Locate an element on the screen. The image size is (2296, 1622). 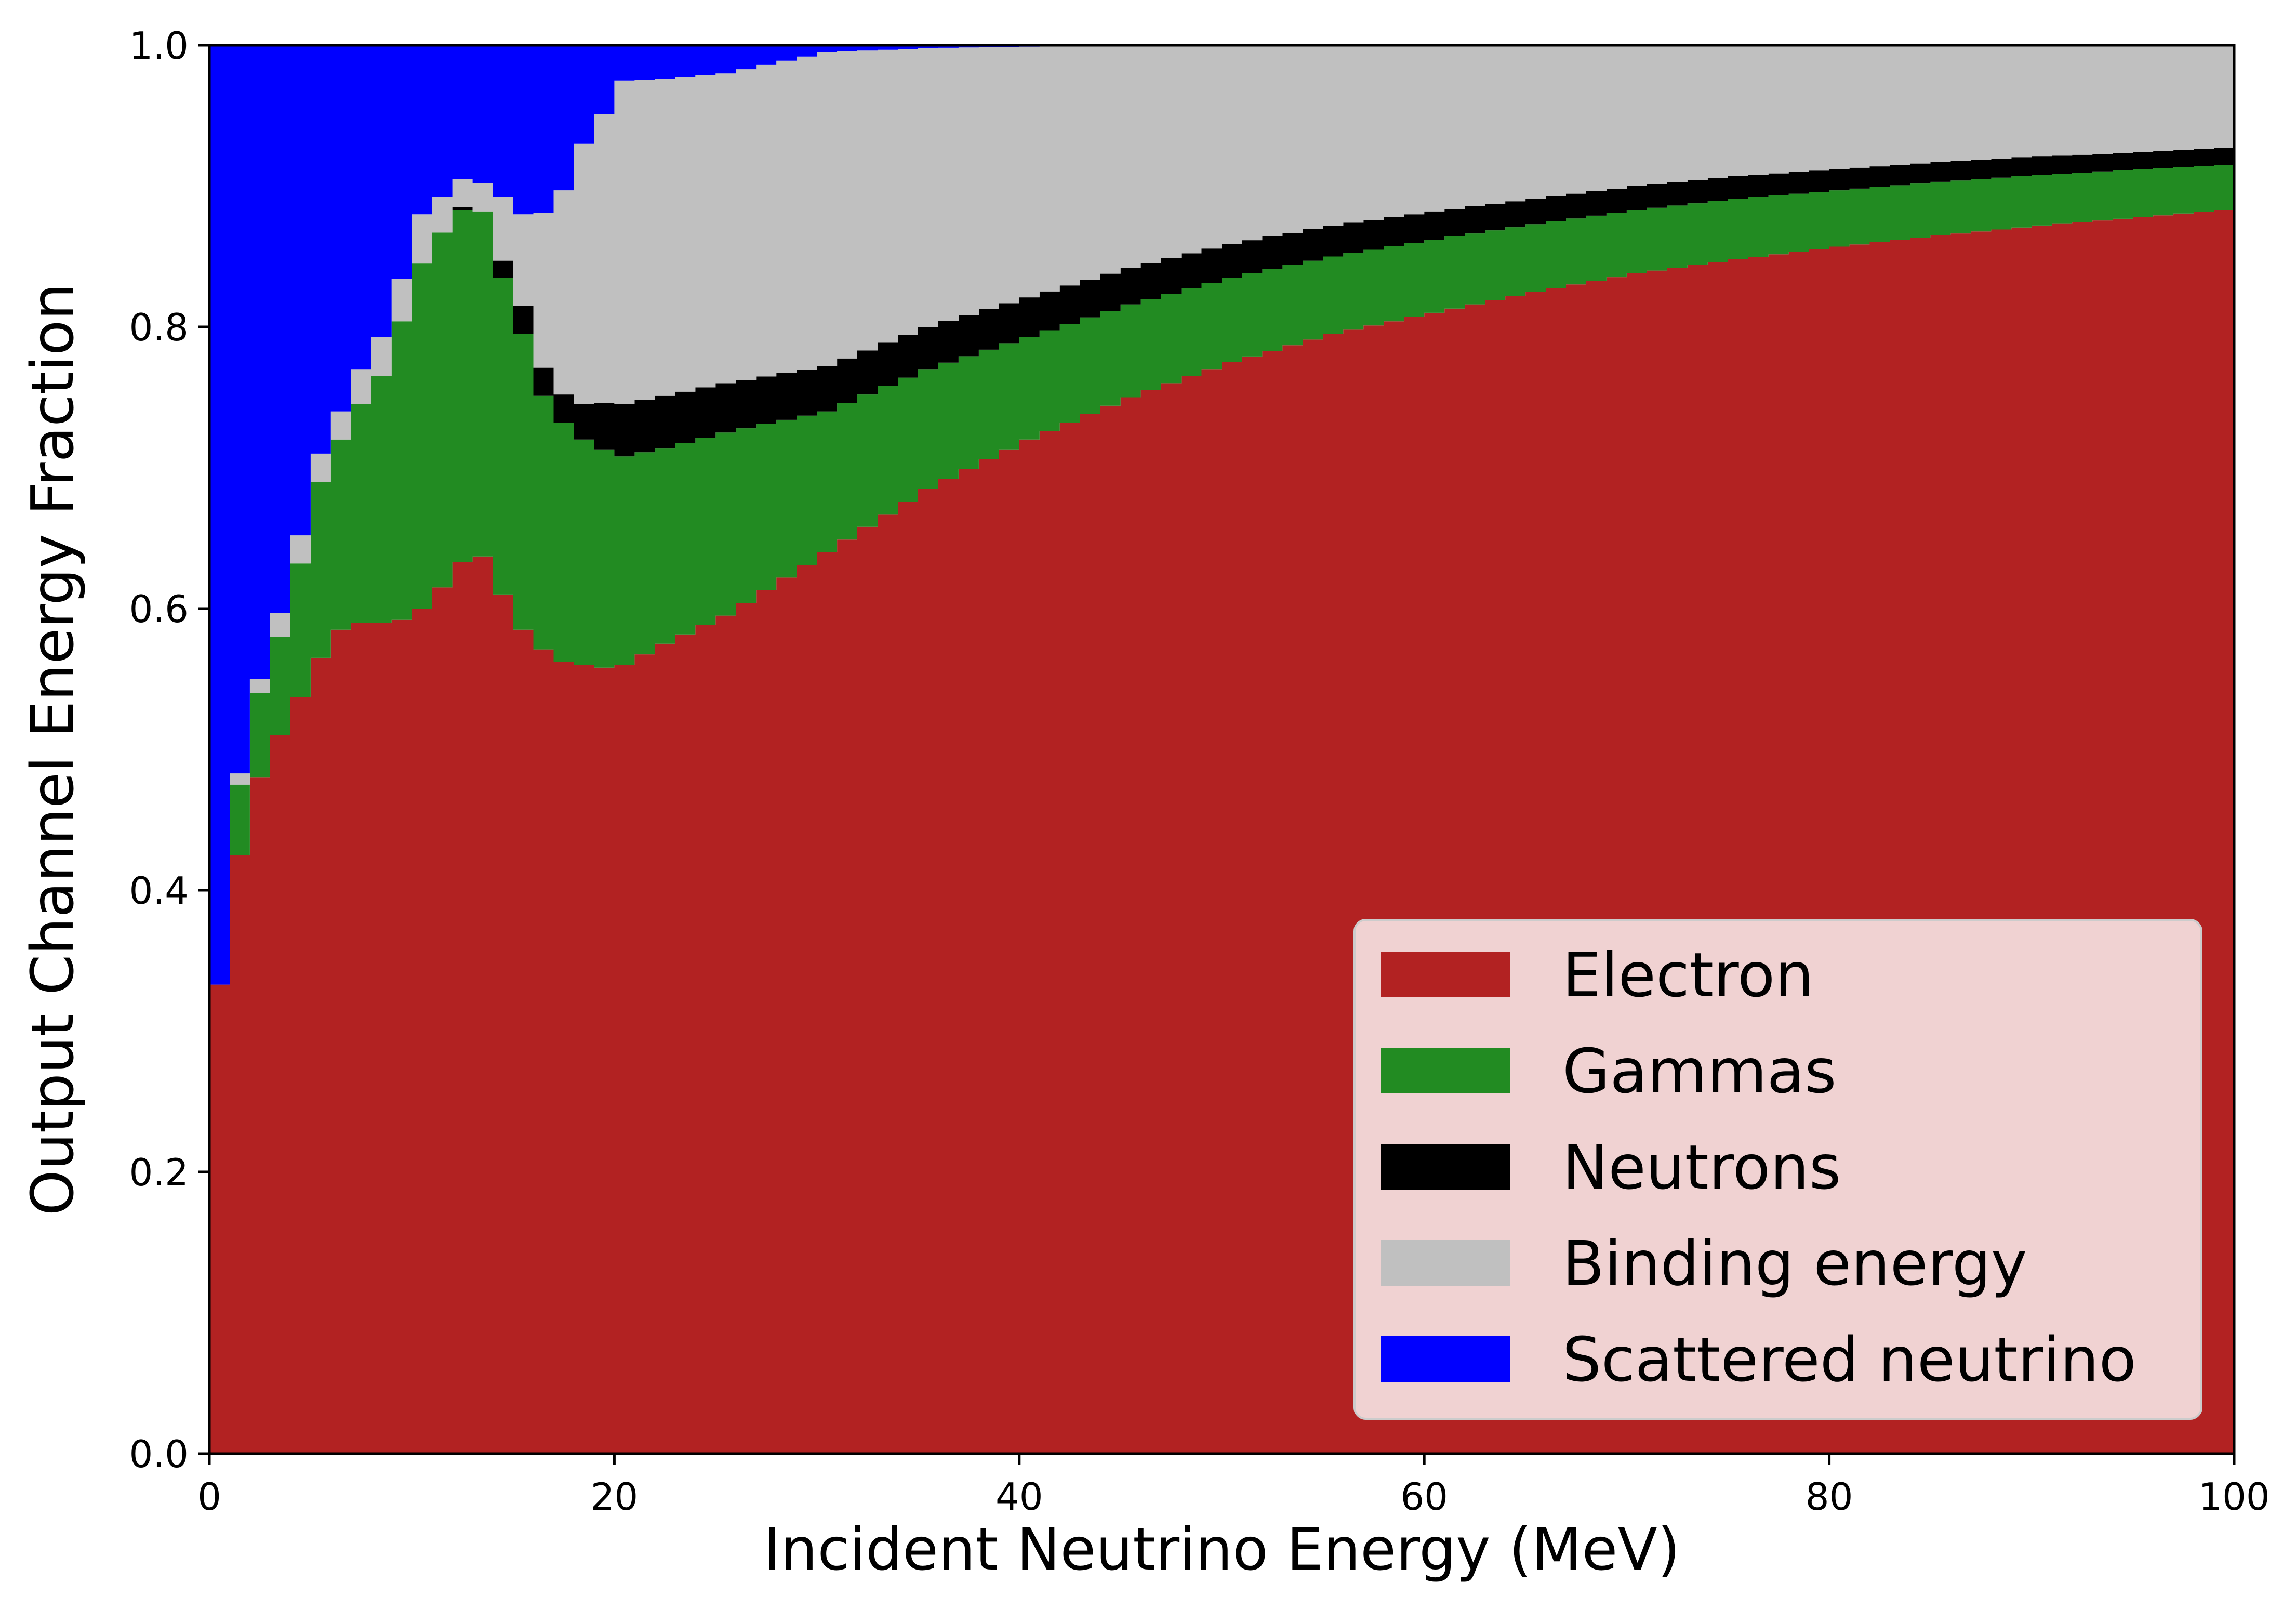
x-axis-label: Incident Neutrino Energy (MeV) is located at coordinates (1221, 1550).